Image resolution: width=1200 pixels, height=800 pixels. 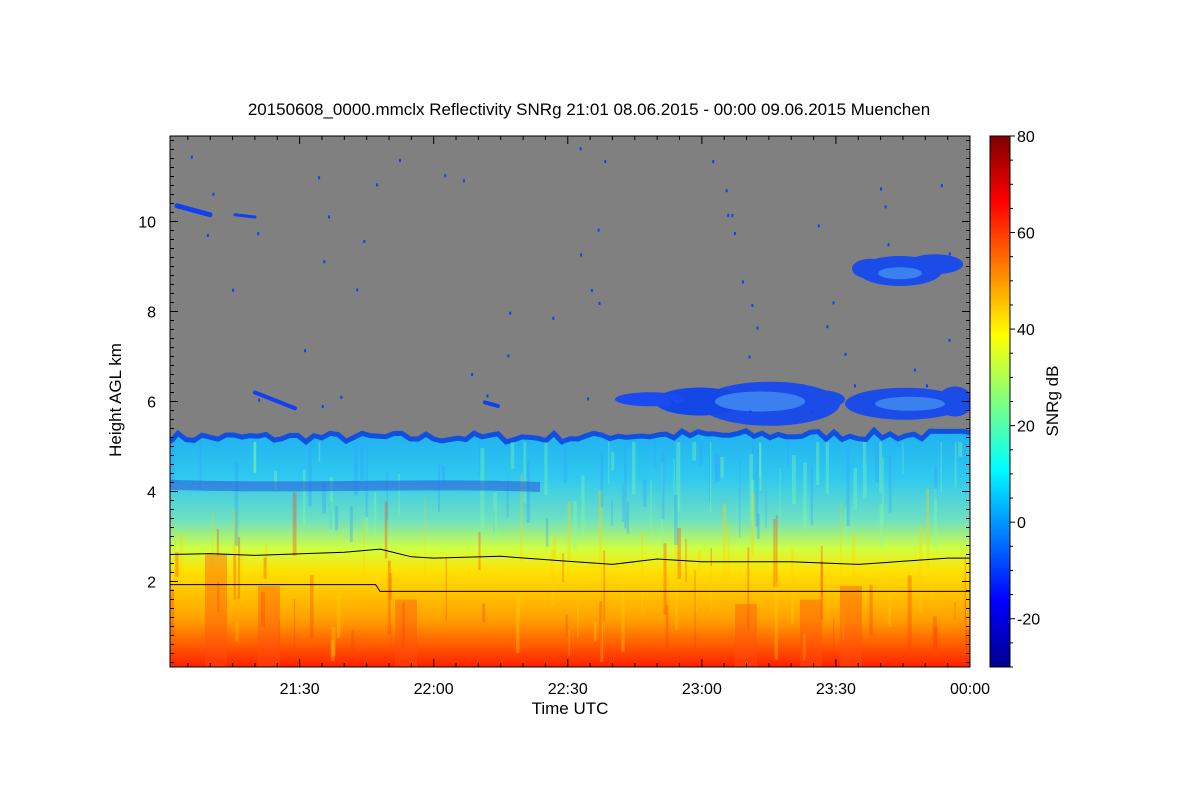 What do you see at coordinates (115, 400) in the screenshot?
I see `y-axis-title: Height AGL km` at bounding box center [115, 400].